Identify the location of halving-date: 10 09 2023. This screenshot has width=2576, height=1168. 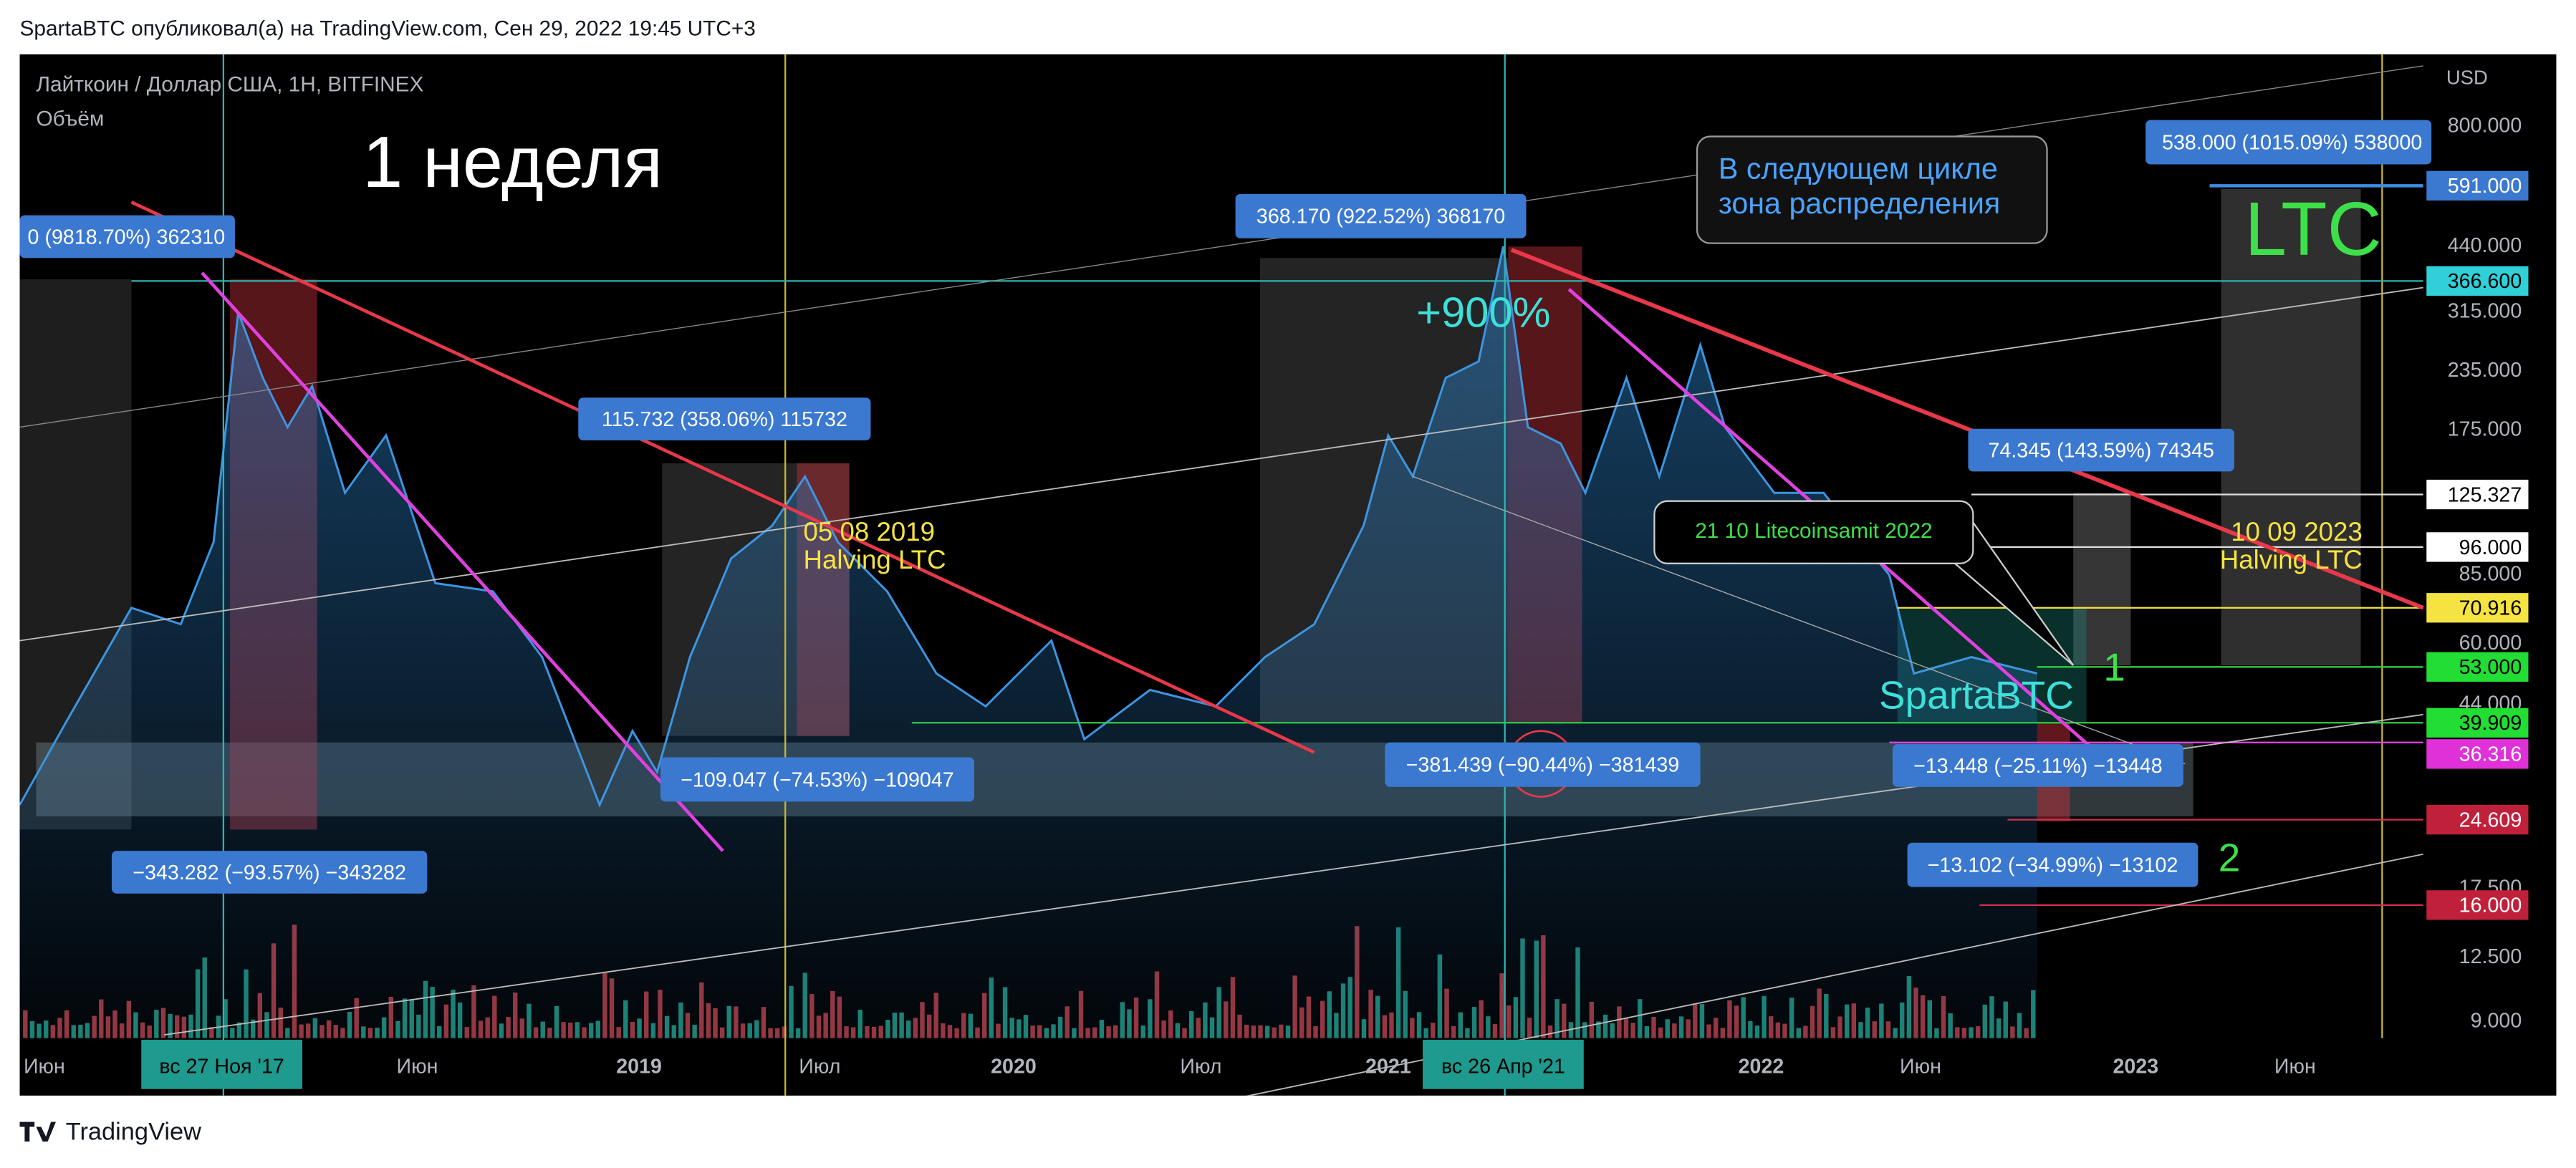
(2297, 531).